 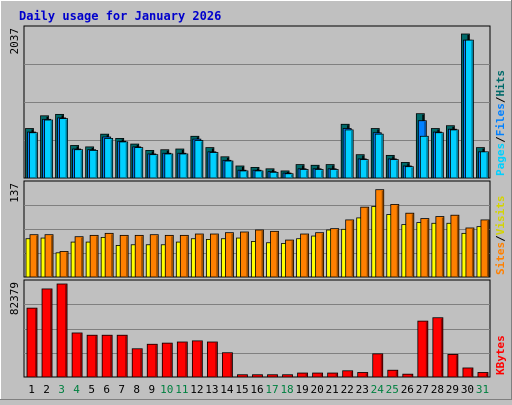 I want to click on x-tick-label: 31, so click(x=482, y=389).